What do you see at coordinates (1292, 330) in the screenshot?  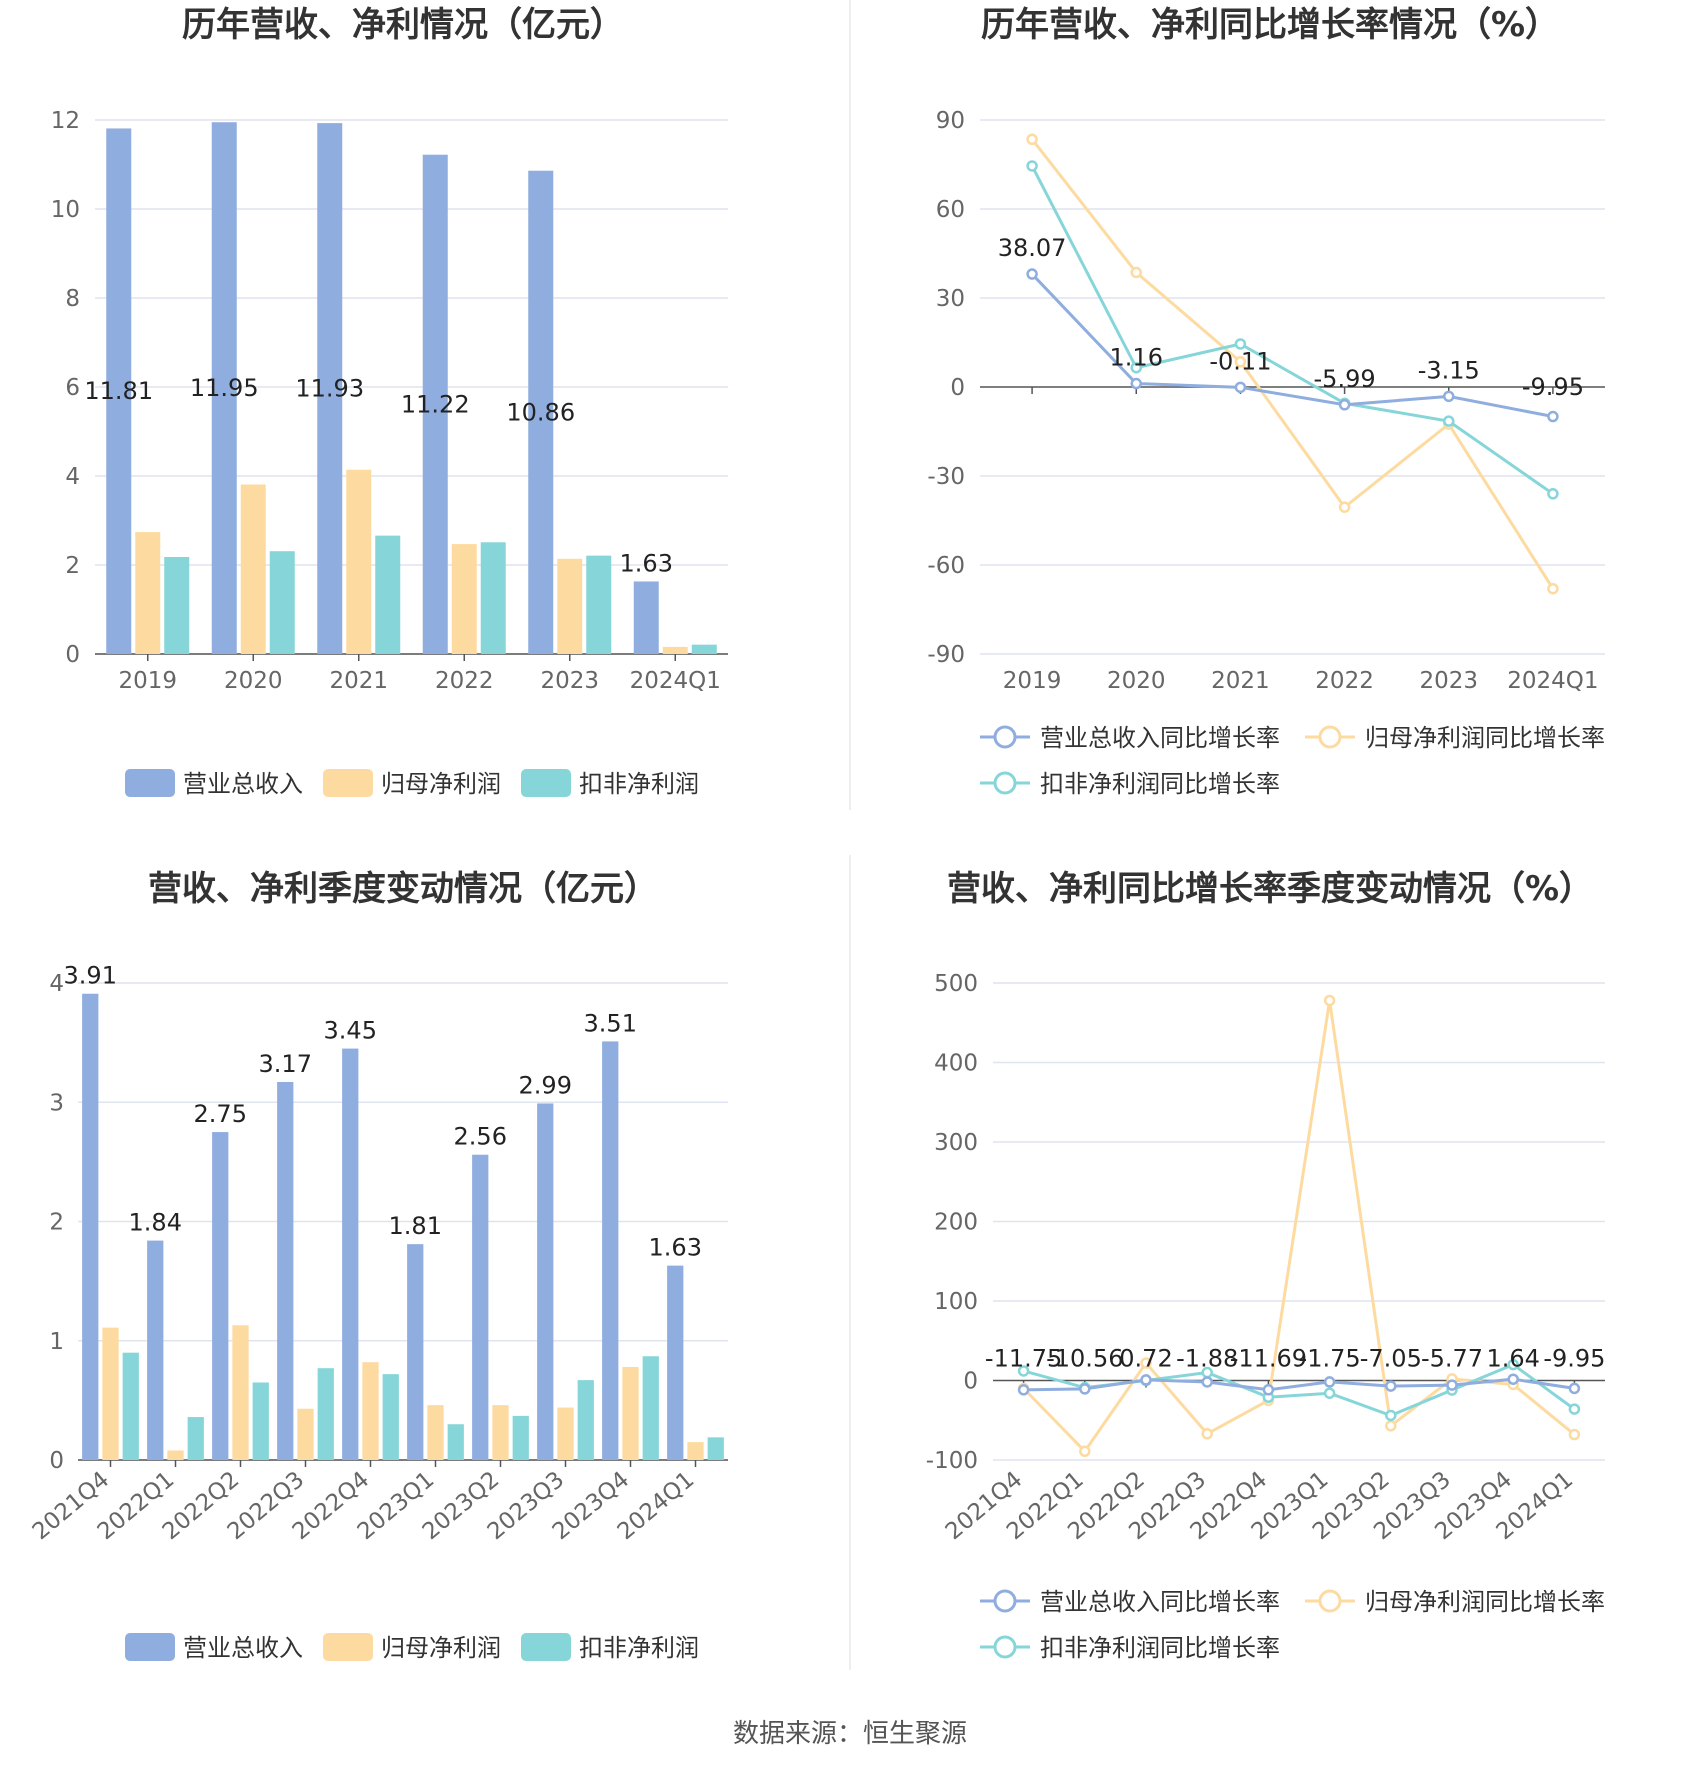 I see `series-line-deducted-profit` at bounding box center [1292, 330].